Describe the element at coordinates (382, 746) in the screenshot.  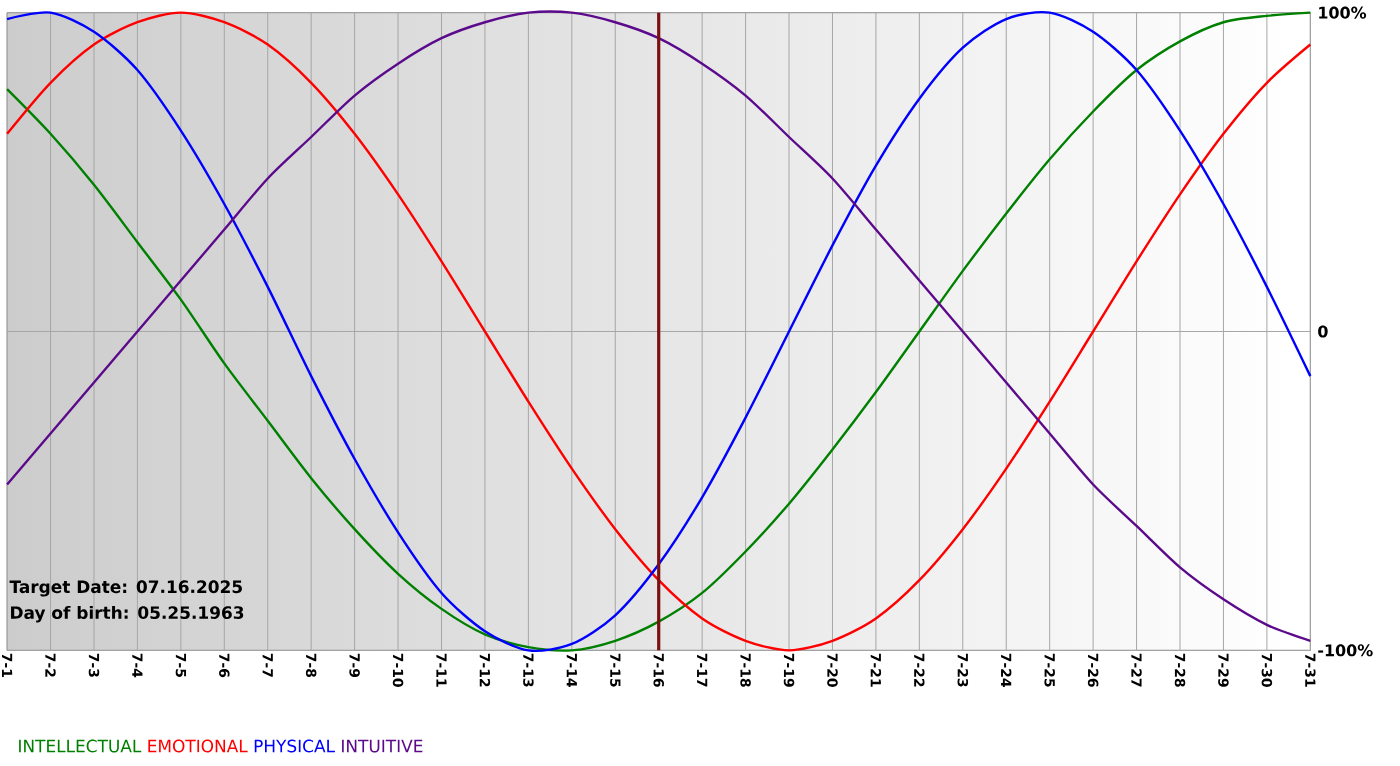
I see `text: INTUITIVE` at that location.